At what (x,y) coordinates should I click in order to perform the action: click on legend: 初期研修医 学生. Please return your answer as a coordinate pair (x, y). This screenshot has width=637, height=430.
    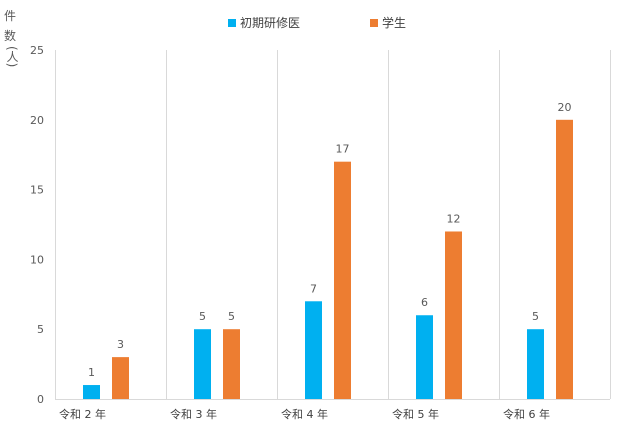
    Looking at the image, I should click on (317, 22).